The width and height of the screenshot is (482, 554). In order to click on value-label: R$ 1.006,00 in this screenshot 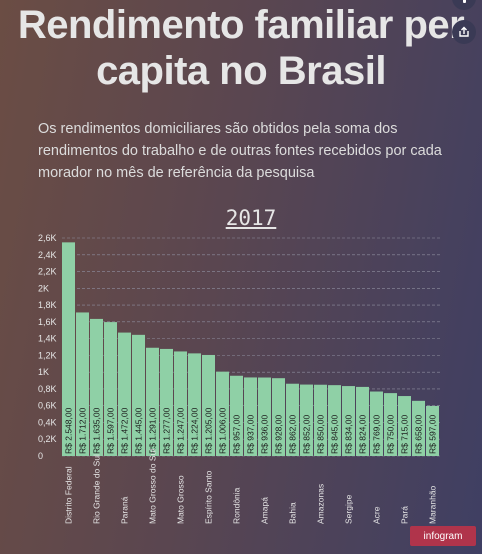, I will do `click(223, 430)`.